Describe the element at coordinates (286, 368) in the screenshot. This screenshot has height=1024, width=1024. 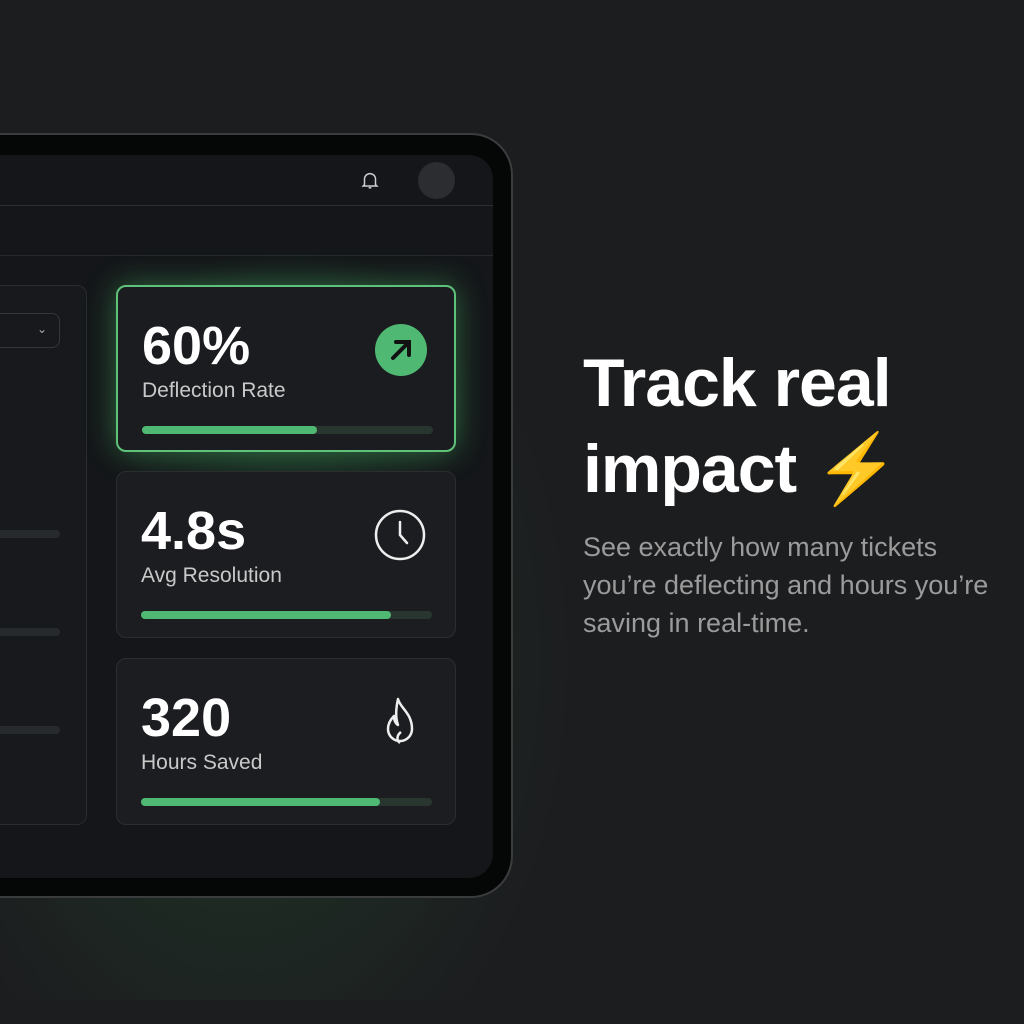
I see `metric-card-deflection-rate: 60% Deflection Rate` at that location.